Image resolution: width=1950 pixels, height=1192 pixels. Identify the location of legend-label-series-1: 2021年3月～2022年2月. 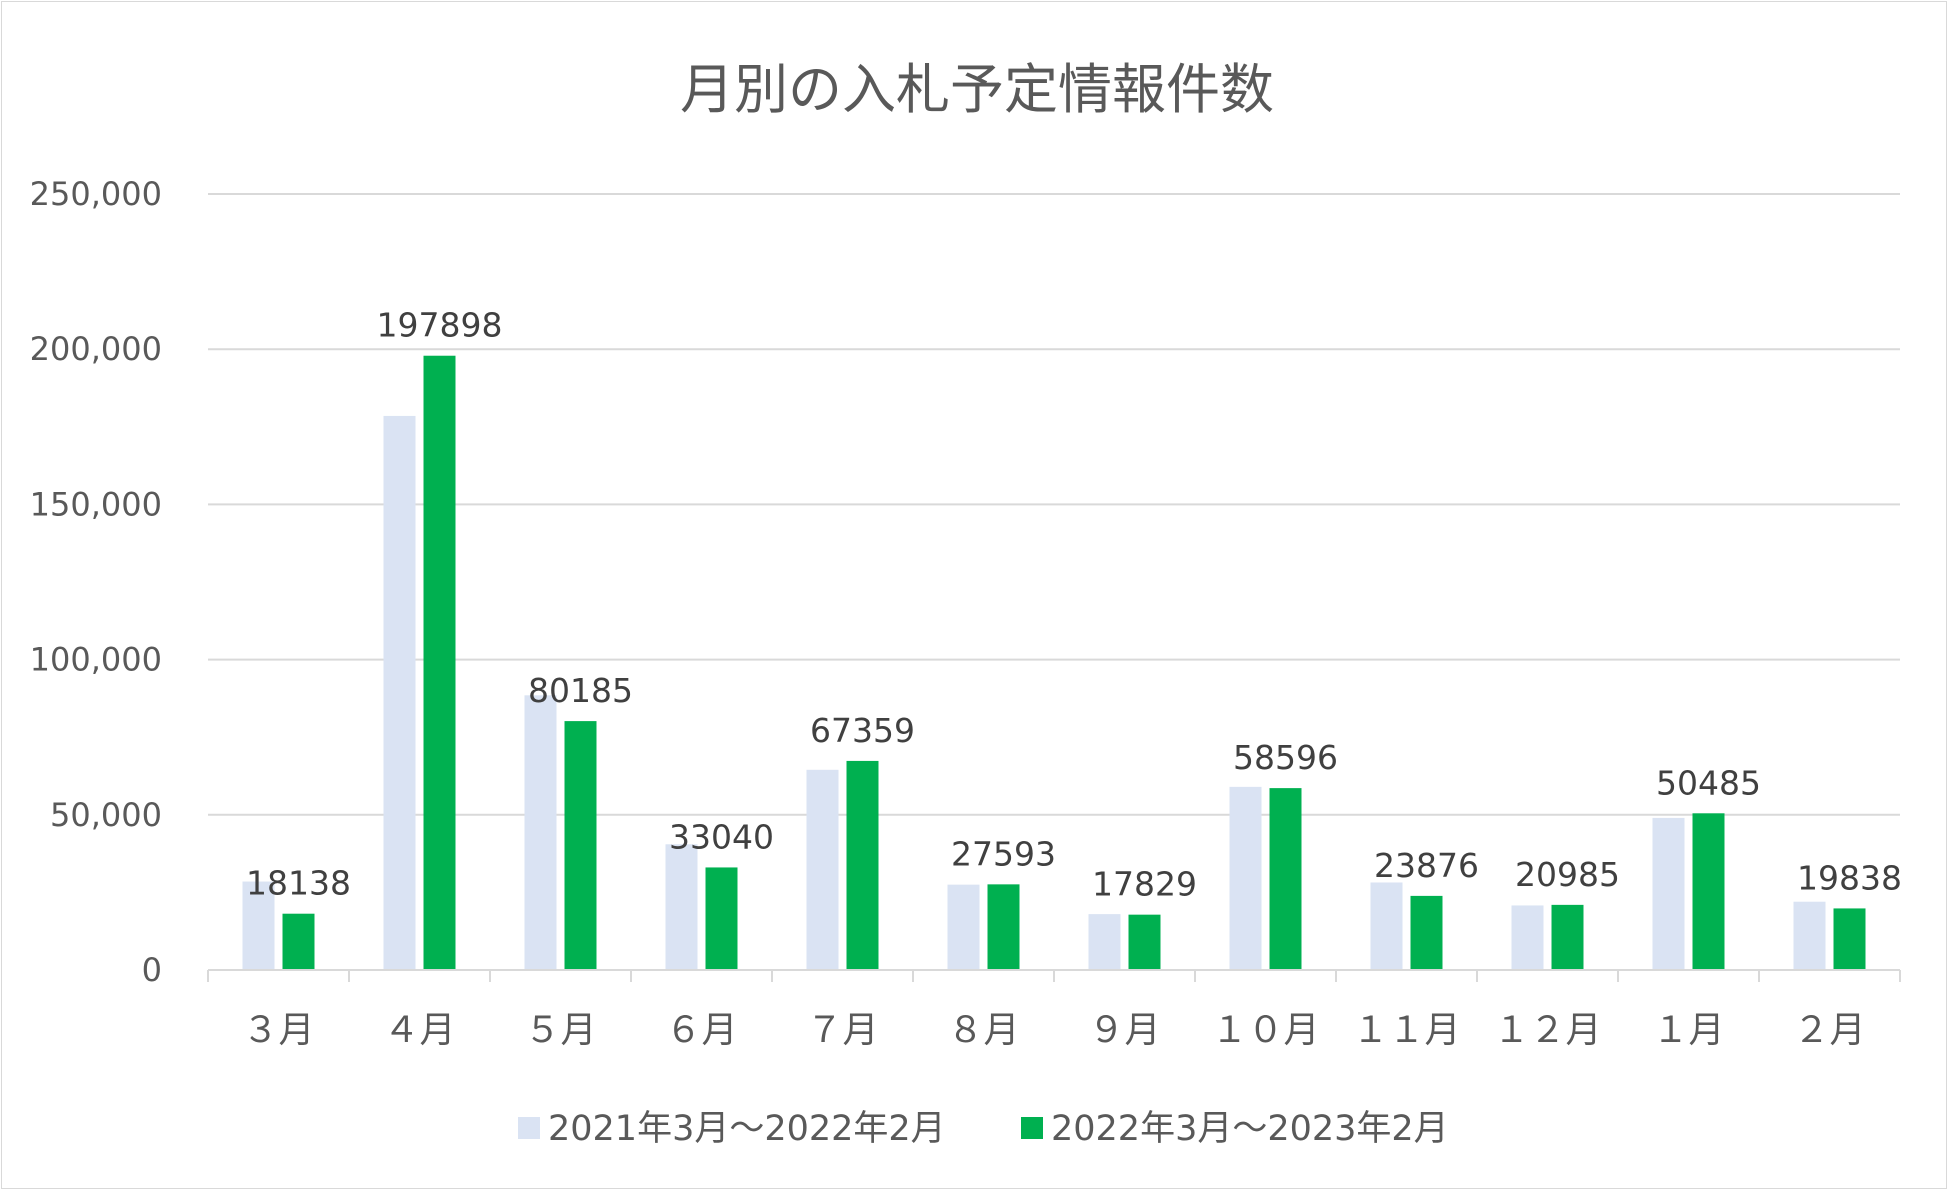
(747, 1129).